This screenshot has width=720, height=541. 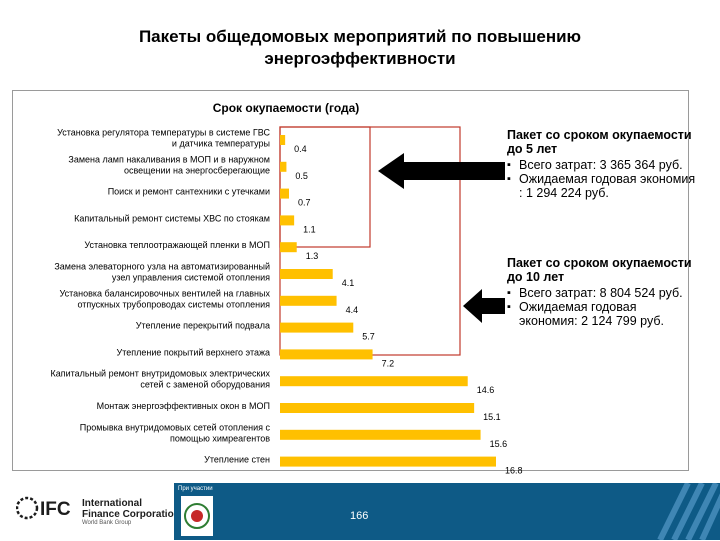 What do you see at coordinates (492, 417) in the screenshot?
I see `bar-value-label: 15.1` at bounding box center [492, 417].